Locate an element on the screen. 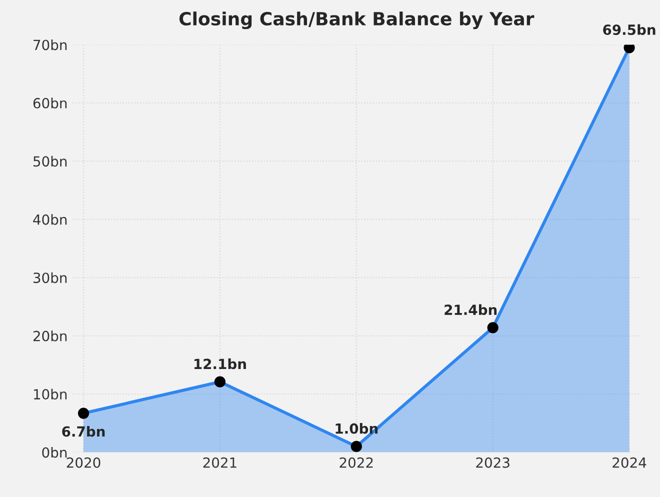 This screenshot has height=497, width=660. x-tick-label: 2020 is located at coordinates (83, 462).